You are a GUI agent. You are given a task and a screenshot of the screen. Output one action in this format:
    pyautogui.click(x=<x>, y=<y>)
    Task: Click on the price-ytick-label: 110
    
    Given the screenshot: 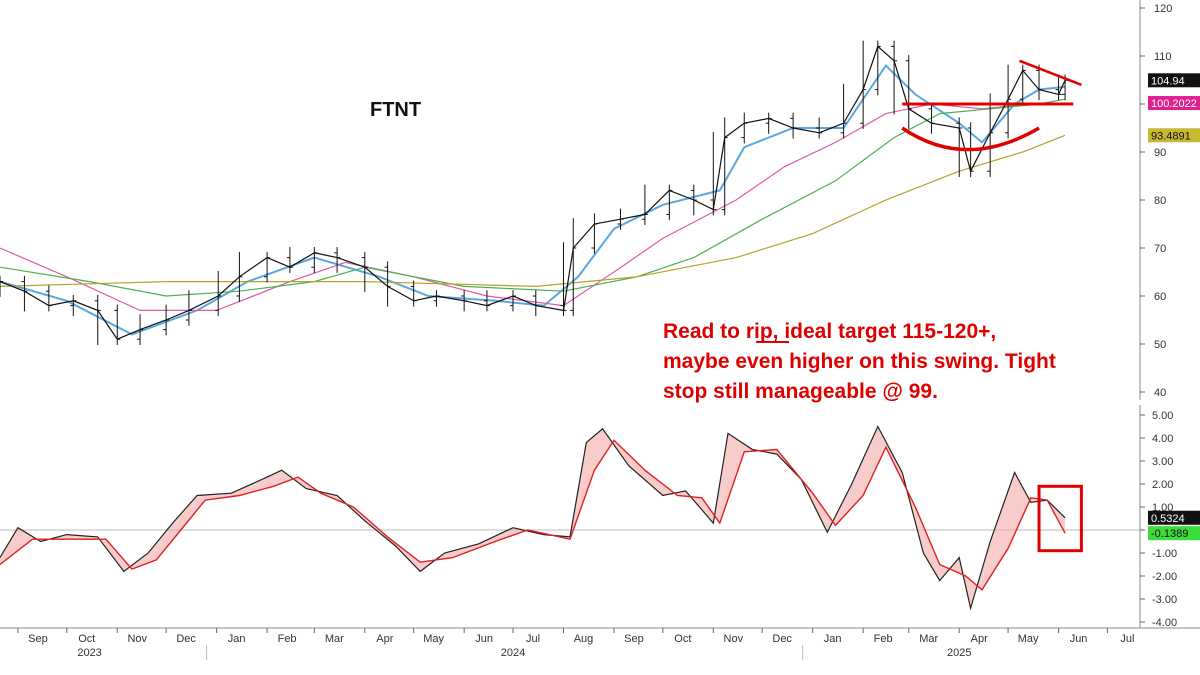 What is the action you would take?
    pyautogui.click(x=1163, y=57)
    